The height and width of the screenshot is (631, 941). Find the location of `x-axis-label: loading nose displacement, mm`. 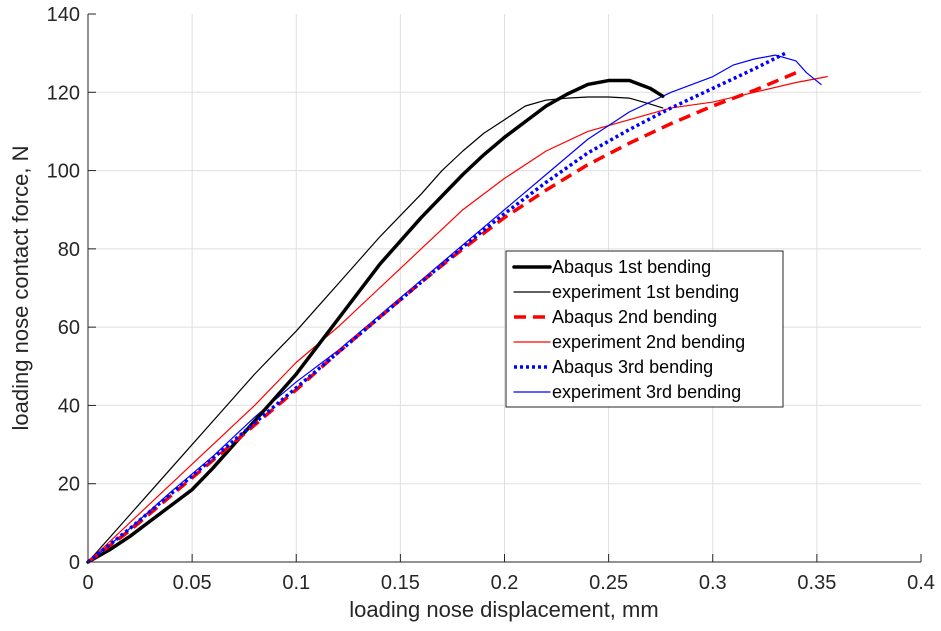

x-axis-label: loading nose displacement, mm is located at coordinates (503, 609).